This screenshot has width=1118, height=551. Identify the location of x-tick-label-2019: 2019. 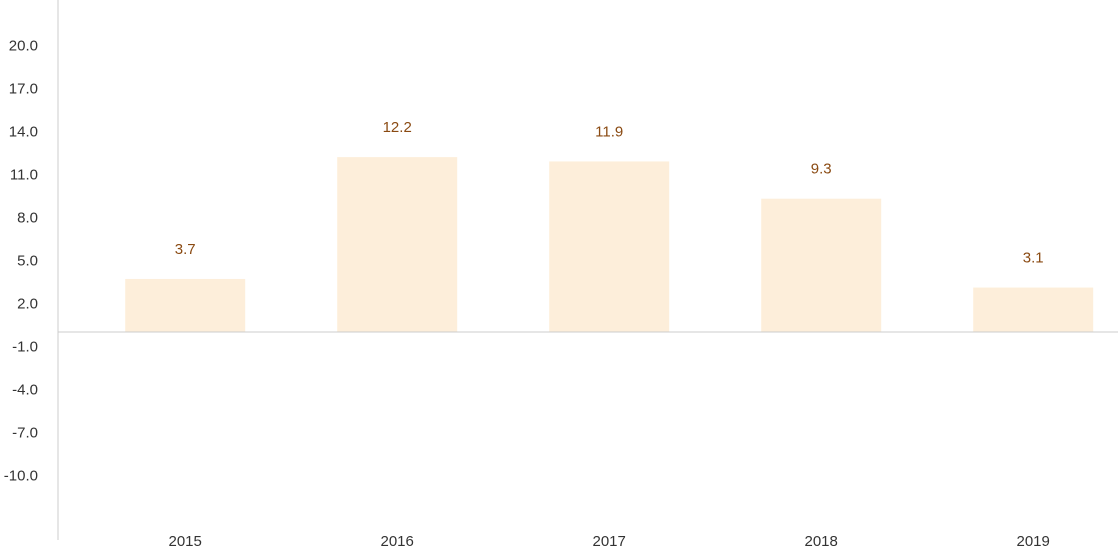
(1033, 541).